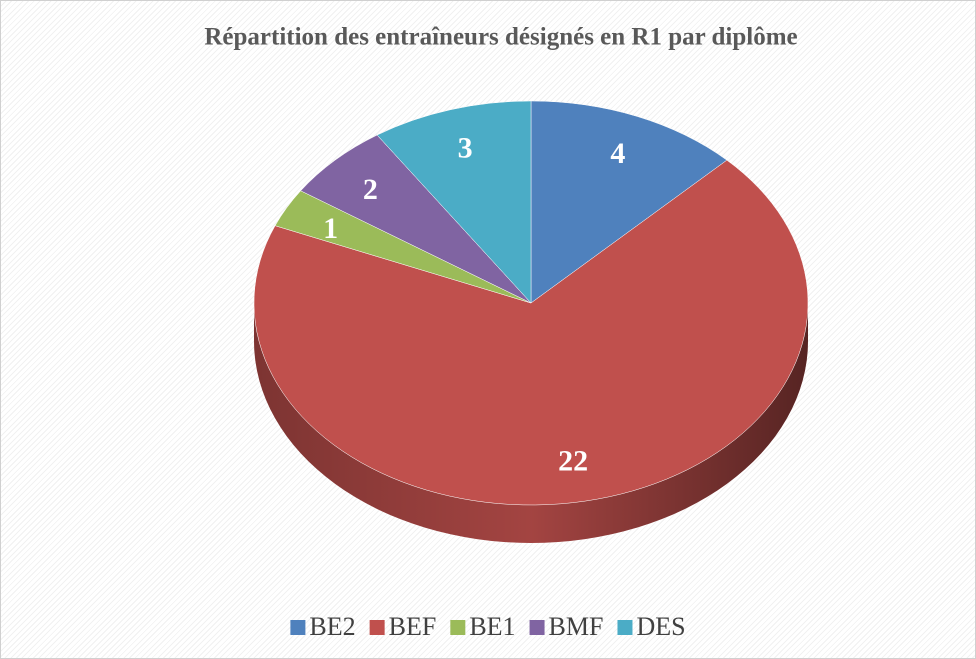 The width and height of the screenshot is (976, 659). Describe the element at coordinates (492, 626) in the screenshot. I see `legend-label: BE1` at that location.